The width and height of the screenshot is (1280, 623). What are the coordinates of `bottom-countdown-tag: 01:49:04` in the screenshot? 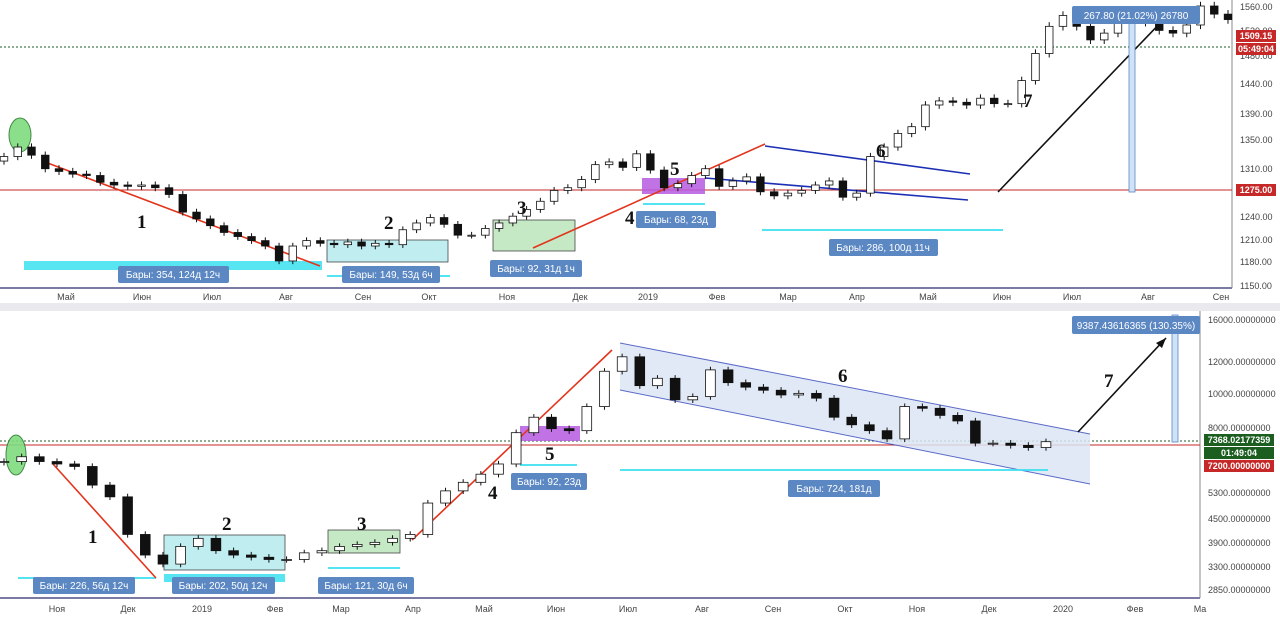 It's located at (1239, 453).